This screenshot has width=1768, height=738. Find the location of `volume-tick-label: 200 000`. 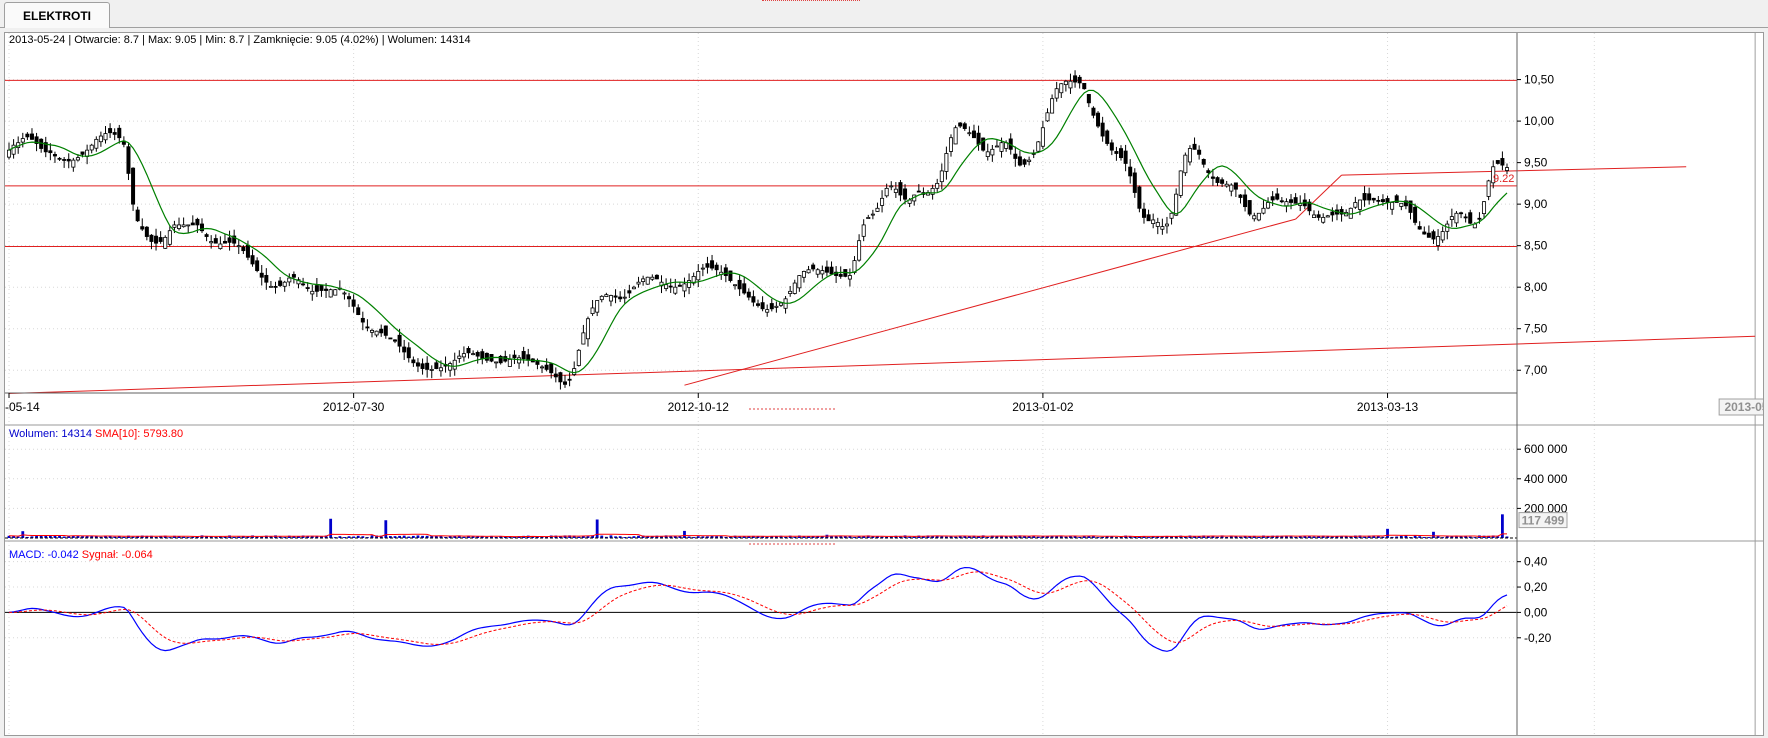

volume-tick-label: 200 000 is located at coordinates (1546, 508).